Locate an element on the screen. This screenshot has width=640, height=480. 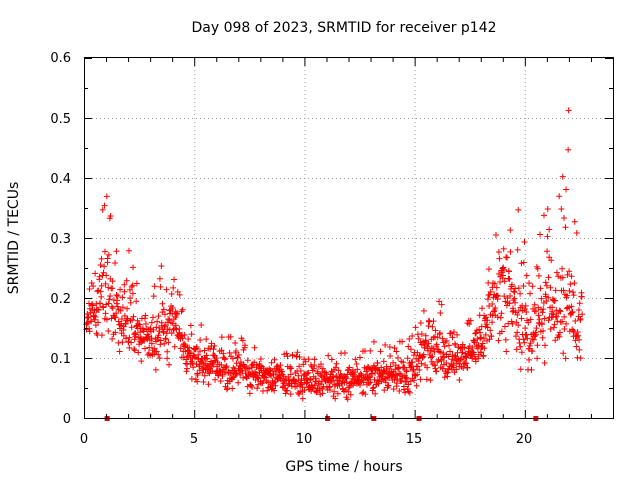
y-tick-label-0.6: 0.6 is located at coordinates (60, 58).